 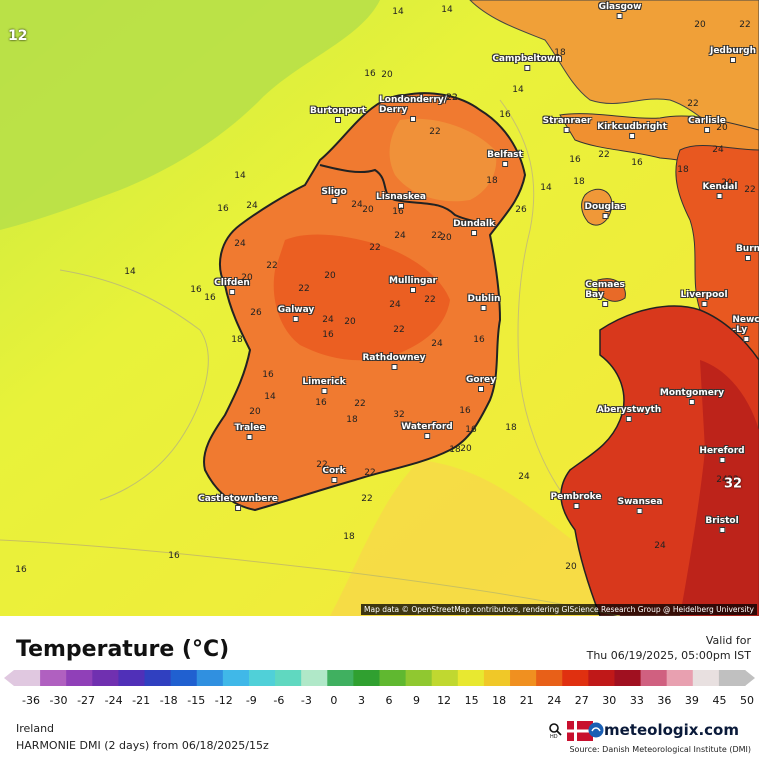 What do you see at coordinates (399, 415) in the screenshot?
I see `isotherm-value: 32` at bounding box center [399, 415].